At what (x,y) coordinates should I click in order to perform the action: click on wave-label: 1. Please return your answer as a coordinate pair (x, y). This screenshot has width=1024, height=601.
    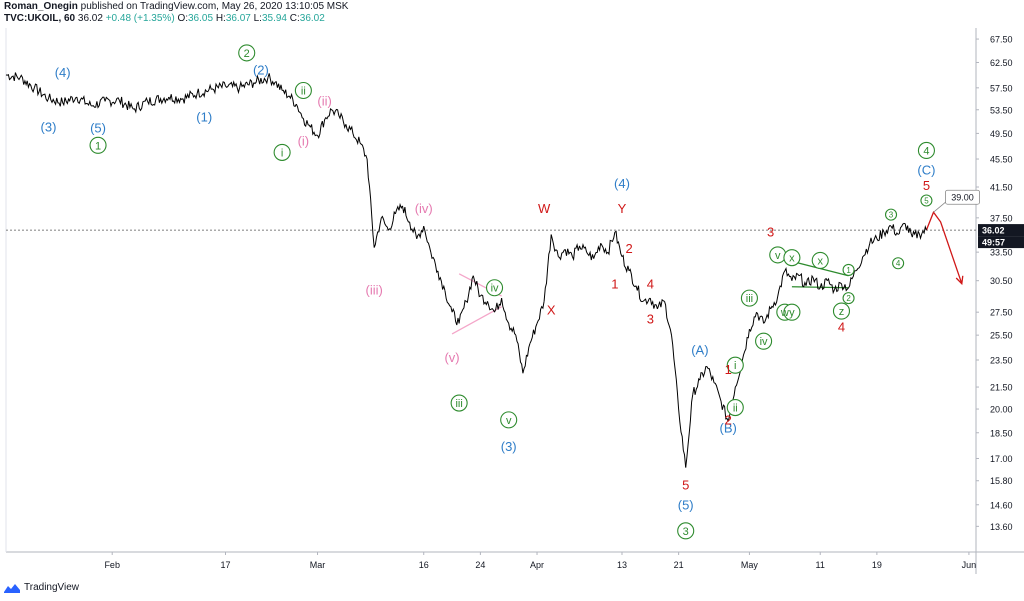
    Looking at the image, I should click on (848, 270).